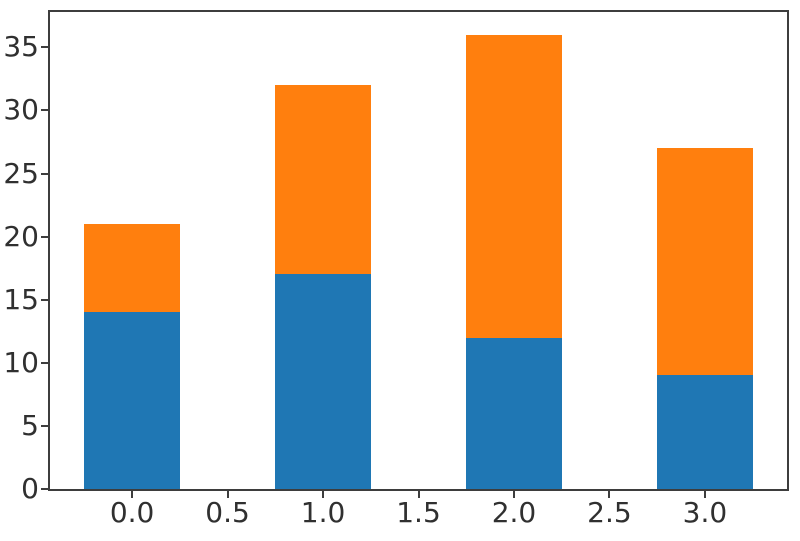 Image resolution: width=800 pixels, height=541 pixels. What do you see at coordinates (418, 512) in the screenshot?
I see `x-tick-label: 1.5` at bounding box center [418, 512].